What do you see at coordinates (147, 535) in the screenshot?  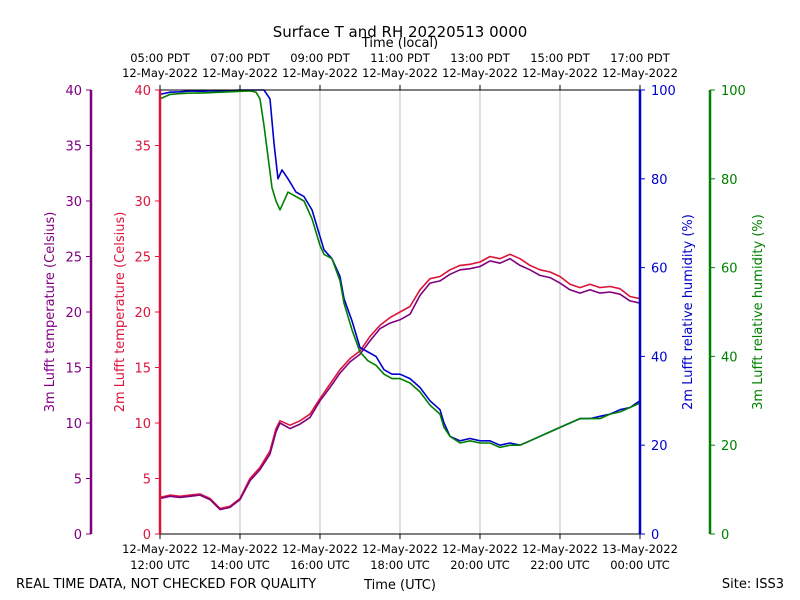 I see `temp2m-tick-label: 0` at bounding box center [147, 535].